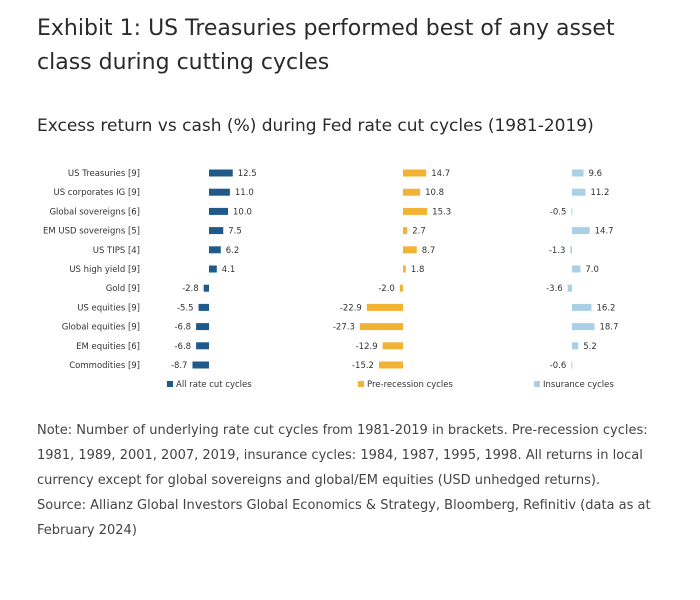 This screenshot has height=600, width=700. Describe the element at coordinates (441, 212) in the screenshot. I see `data-label: 15.3` at that location.